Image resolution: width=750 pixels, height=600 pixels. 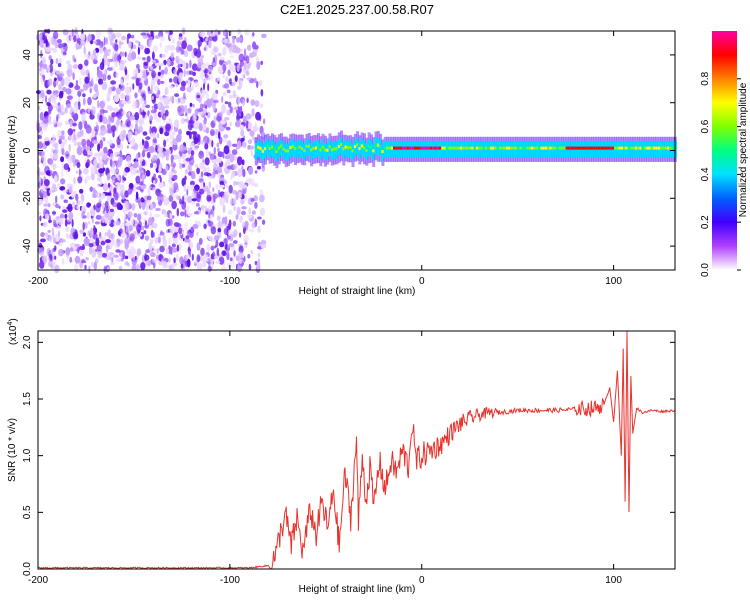 I want to click on spectrogram-xlabel: Height of straight line (km), so click(x=357, y=291).